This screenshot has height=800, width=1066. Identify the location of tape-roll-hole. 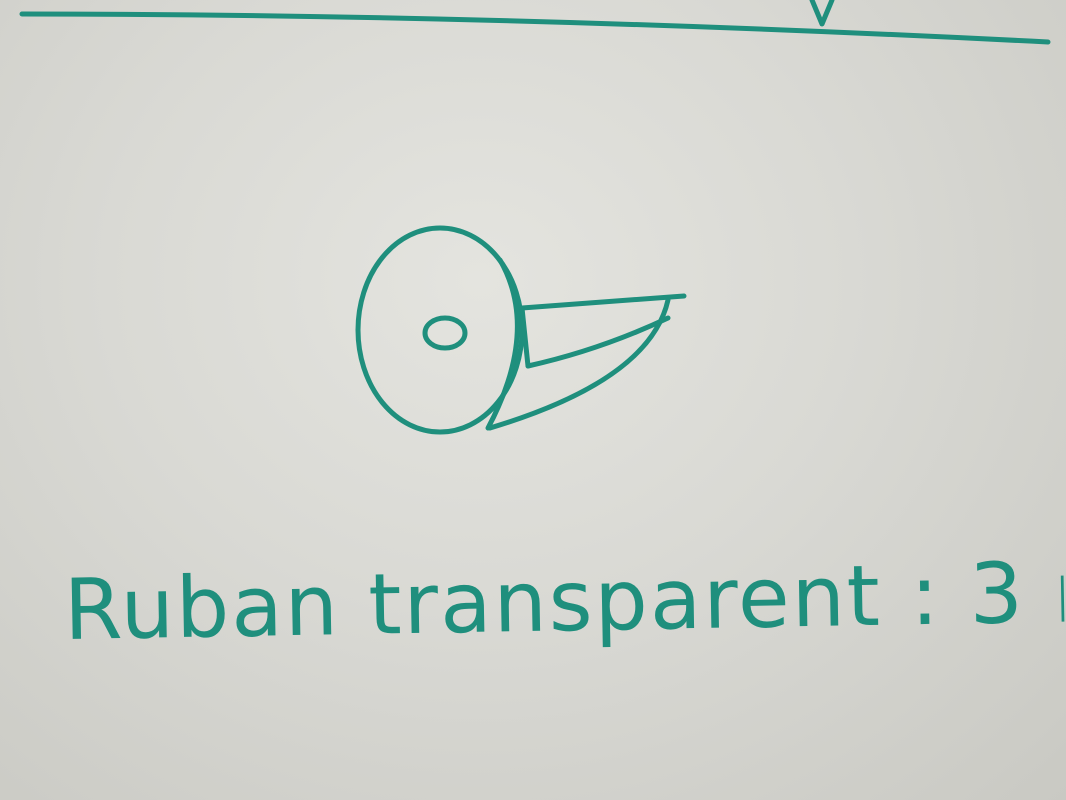
(445, 333).